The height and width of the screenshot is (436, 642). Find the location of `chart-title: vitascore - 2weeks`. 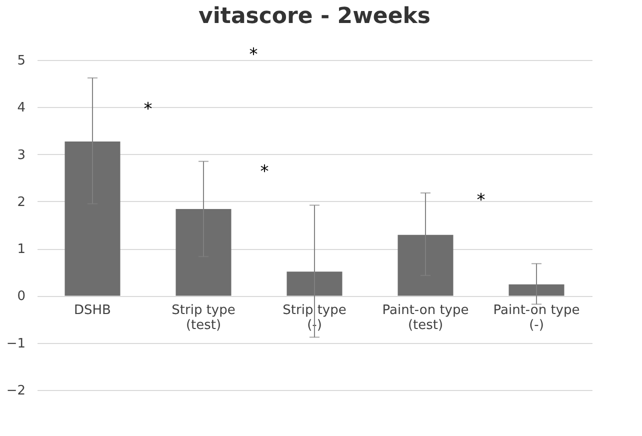

chart-title: vitascore - 2weeks is located at coordinates (314, 17).